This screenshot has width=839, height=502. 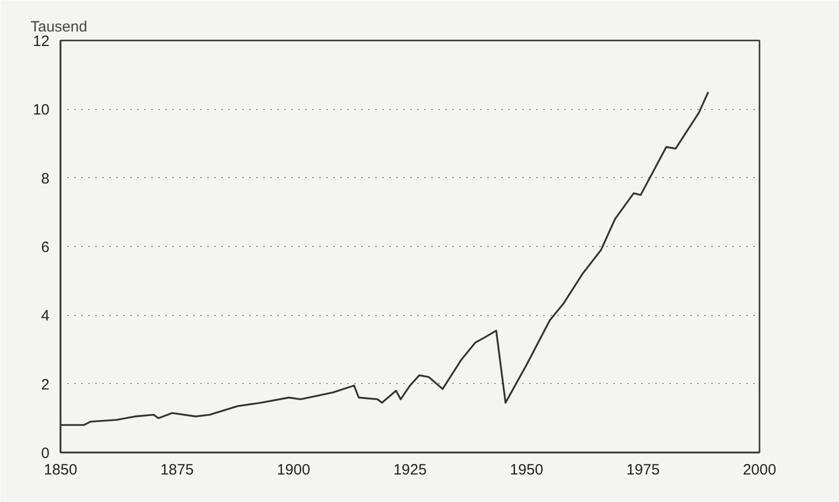 I want to click on y-axis-title: Tausend, so click(x=59, y=27).